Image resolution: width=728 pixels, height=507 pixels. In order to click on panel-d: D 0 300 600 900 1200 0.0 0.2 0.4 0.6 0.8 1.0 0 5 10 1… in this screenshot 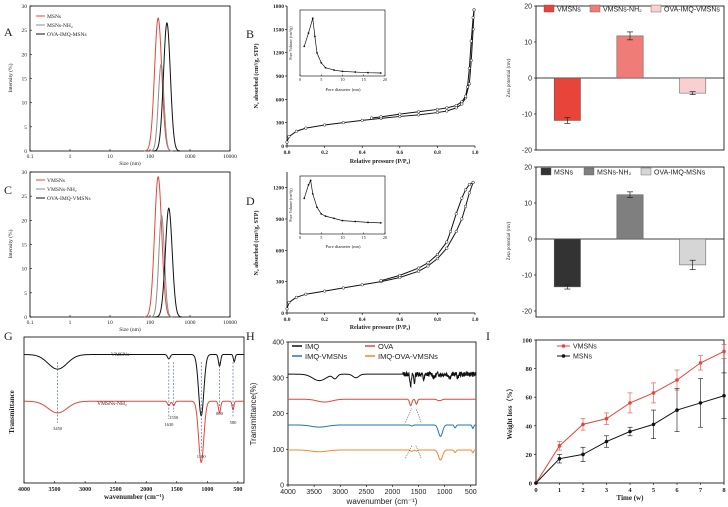, I will do `click(362, 251)`.